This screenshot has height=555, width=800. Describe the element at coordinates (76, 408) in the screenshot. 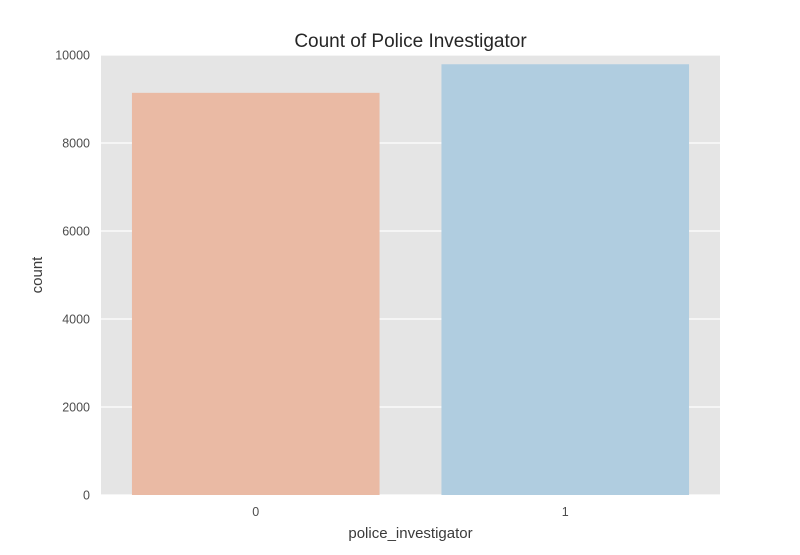

I see `y-tick-label: 2000` at that location.